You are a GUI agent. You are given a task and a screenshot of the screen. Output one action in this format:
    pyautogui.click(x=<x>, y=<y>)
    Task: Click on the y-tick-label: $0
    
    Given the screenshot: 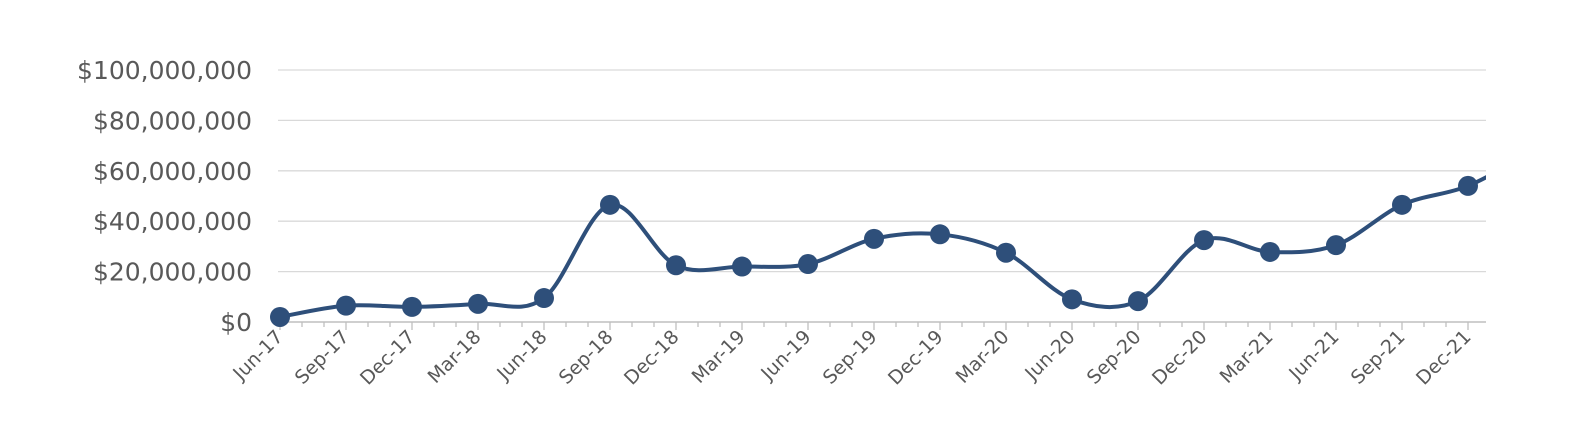 What is the action you would take?
    pyautogui.click(x=236, y=322)
    